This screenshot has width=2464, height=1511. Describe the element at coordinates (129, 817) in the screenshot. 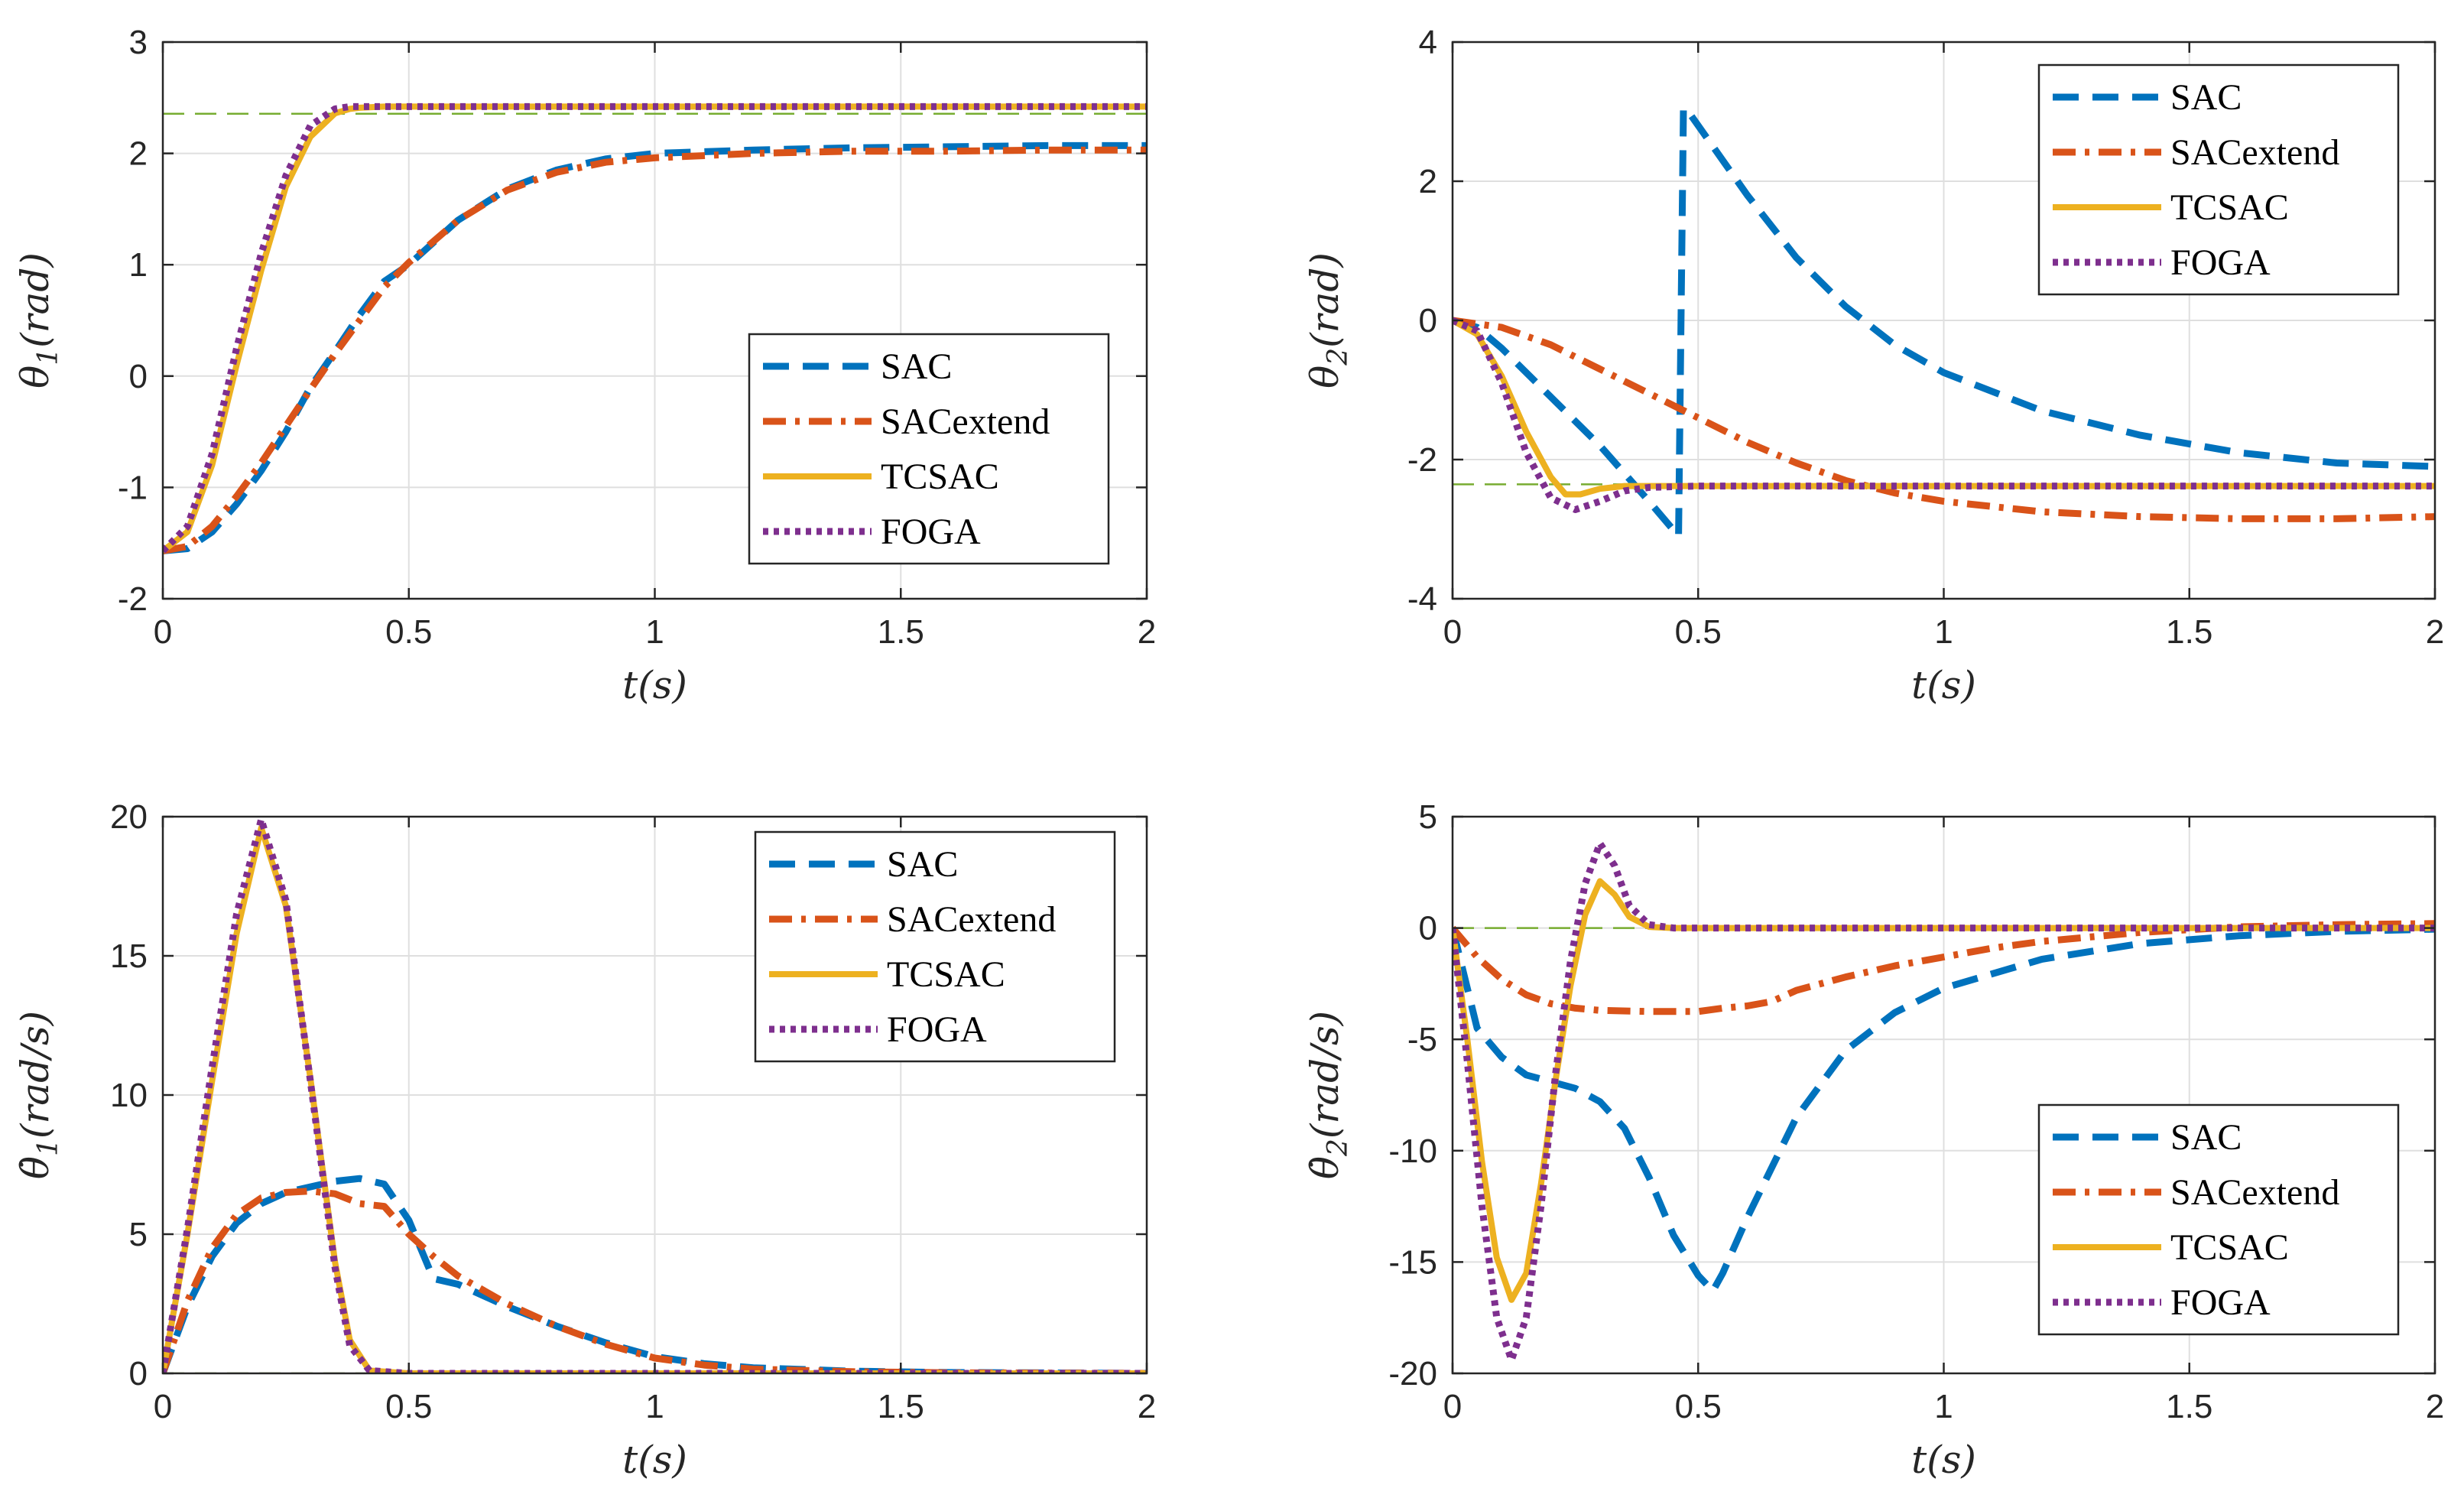

I see `y-tick-label: 20` at that location.